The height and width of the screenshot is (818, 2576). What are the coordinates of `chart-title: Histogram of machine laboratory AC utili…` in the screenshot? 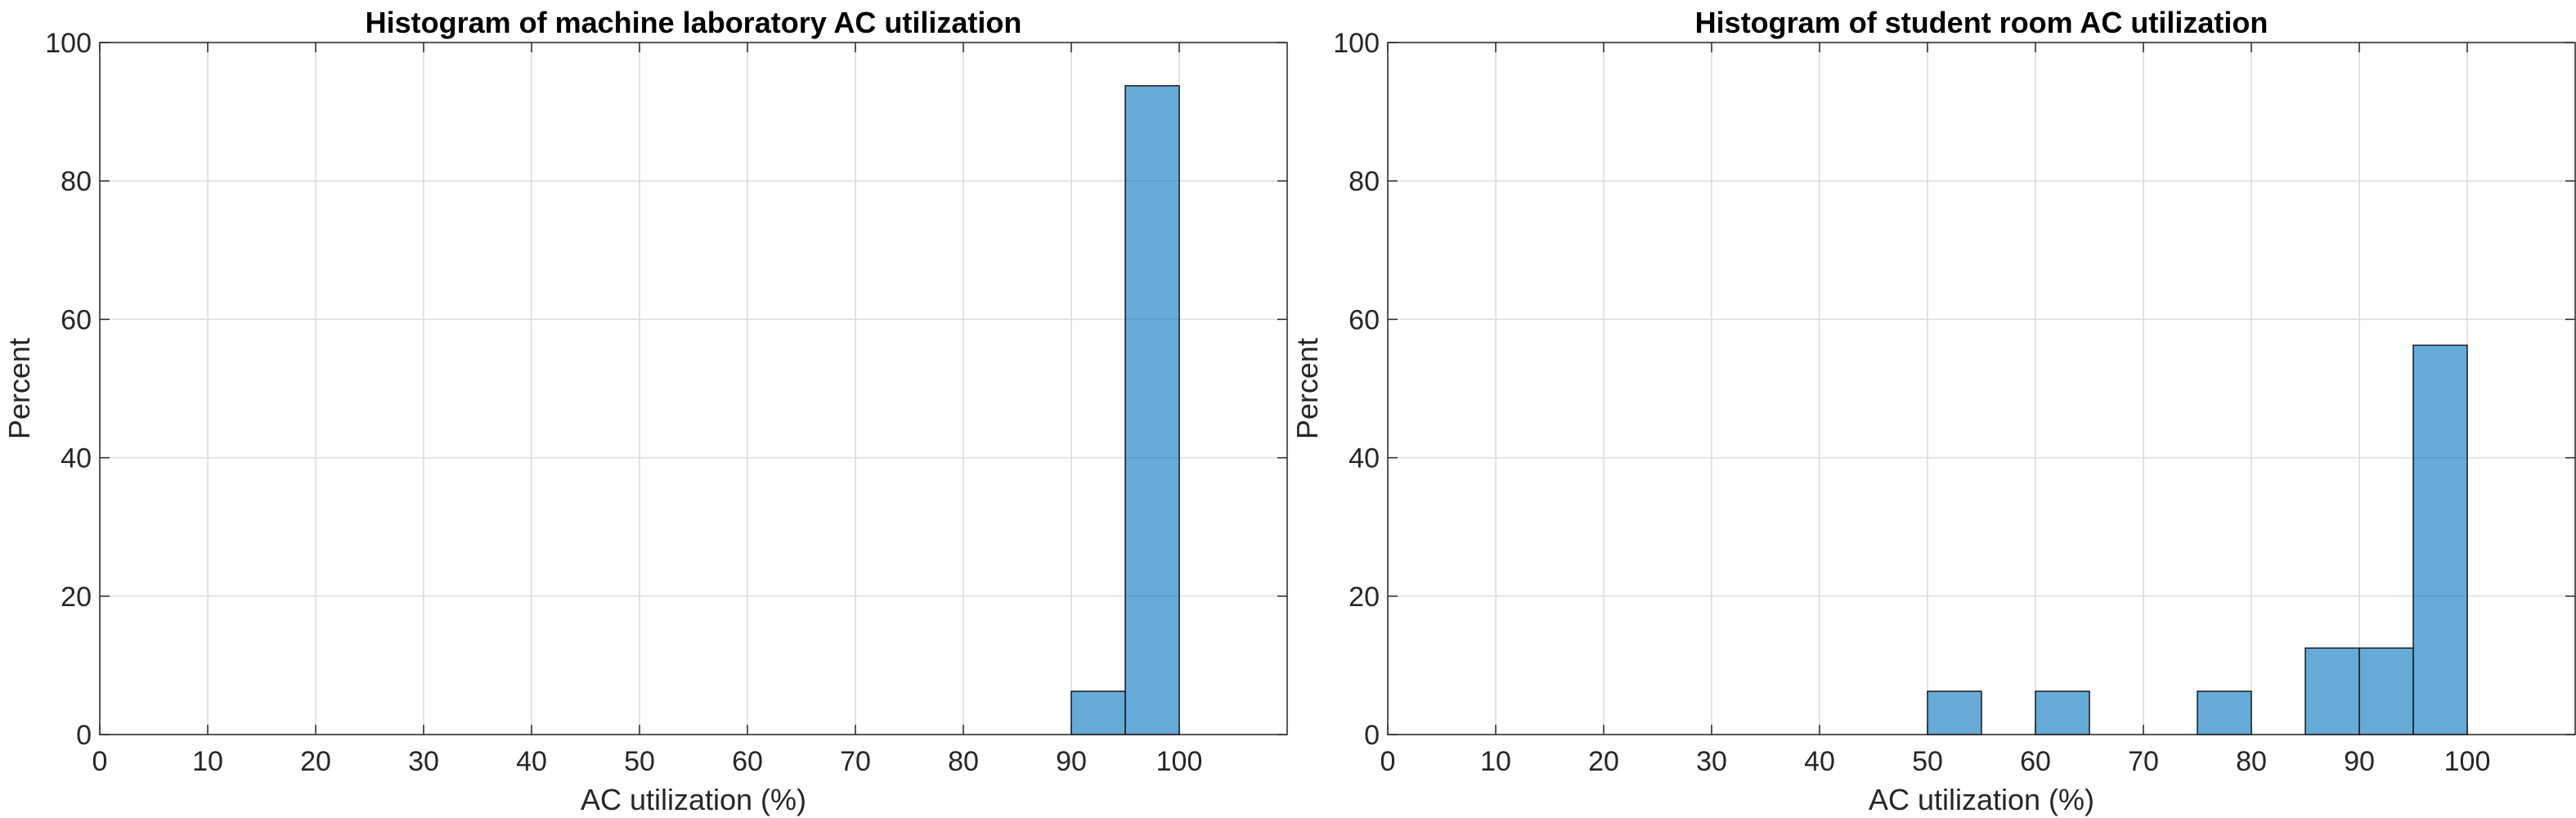 It's located at (694, 22).